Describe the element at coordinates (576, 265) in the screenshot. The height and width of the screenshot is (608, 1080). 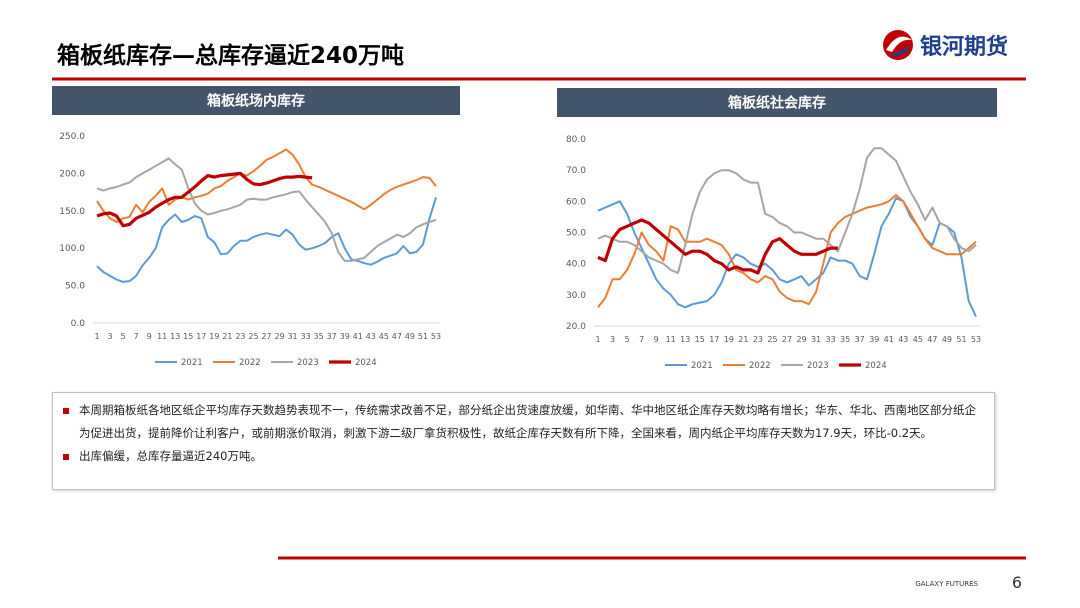
I see `y-tick-label: 40.0` at that location.